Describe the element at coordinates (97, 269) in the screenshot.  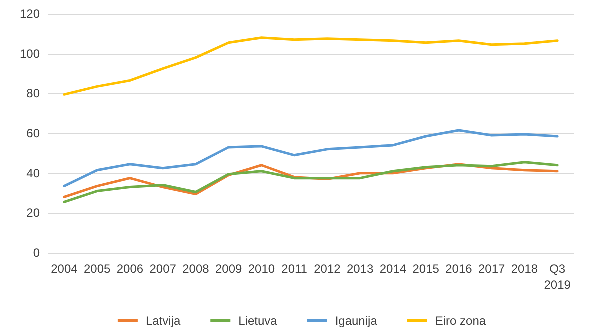
I see `x-tick-label: 2005` at that location.